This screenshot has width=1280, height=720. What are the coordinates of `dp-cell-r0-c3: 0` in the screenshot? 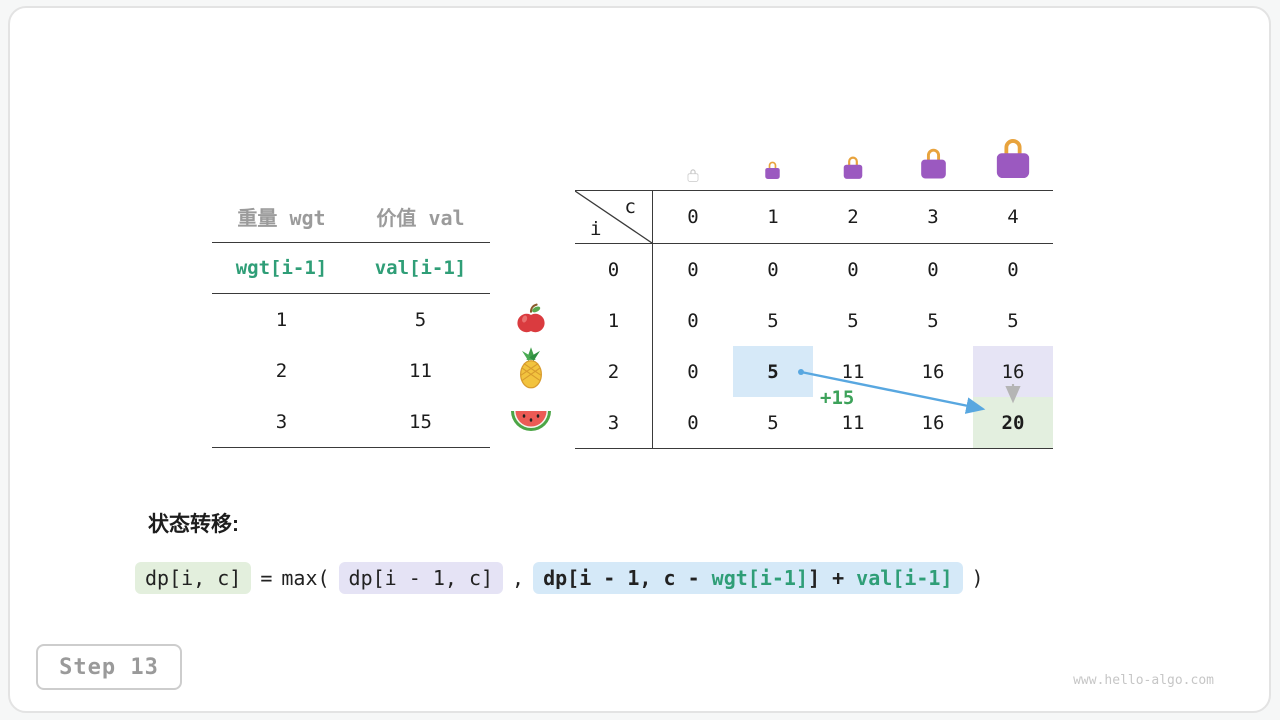 It's located at (933, 269).